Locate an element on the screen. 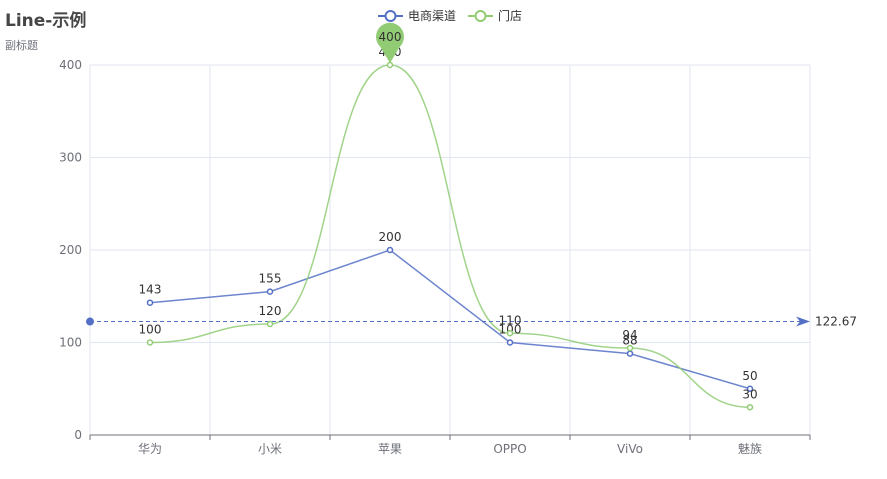 This screenshot has width=887, height=479. x-tick-label: 小米 is located at coordinates (270, 449).